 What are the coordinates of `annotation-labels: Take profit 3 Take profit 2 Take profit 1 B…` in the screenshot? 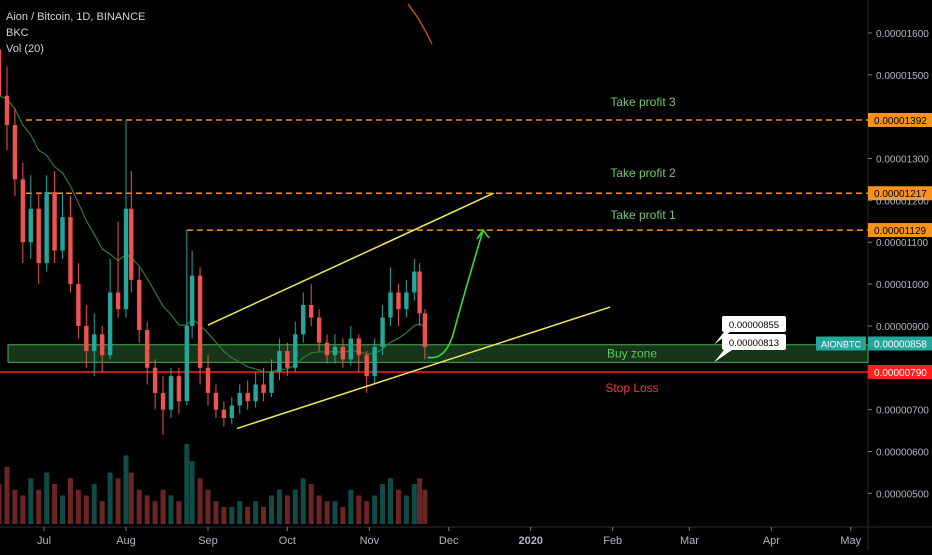 It's located at (695, 245).